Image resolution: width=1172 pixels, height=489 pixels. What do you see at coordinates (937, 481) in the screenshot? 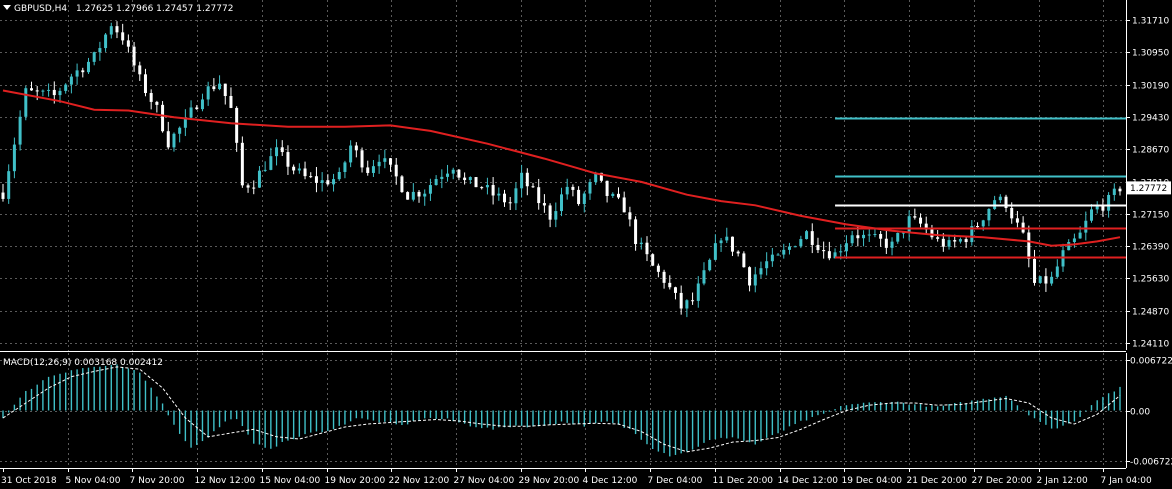
I see `time-axis-label: 21 Dec 20:00` at bounding box center [937, 481].